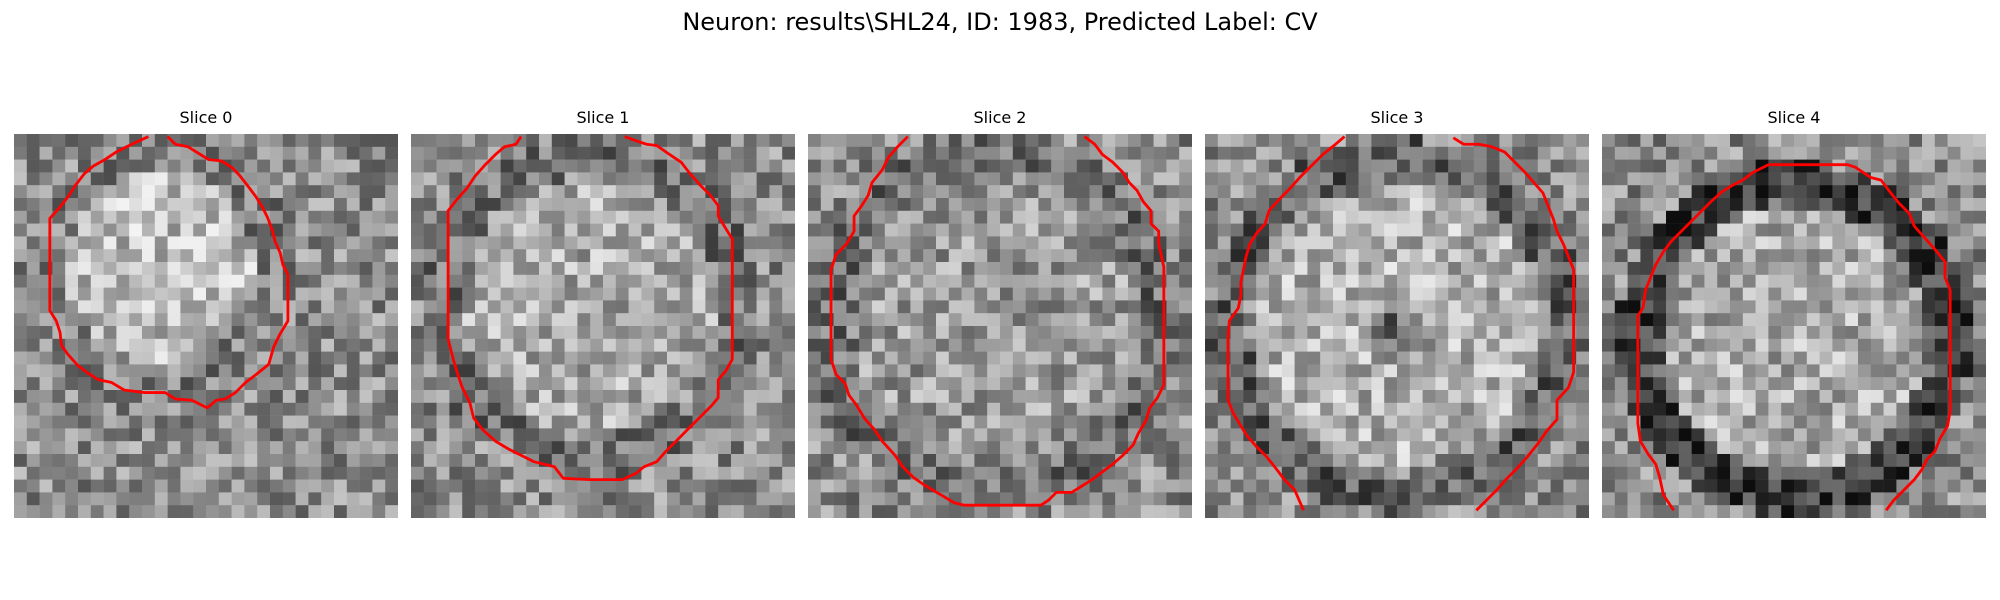  I want to click on slice-panel-4: Slice 4, so click(1794, 313).